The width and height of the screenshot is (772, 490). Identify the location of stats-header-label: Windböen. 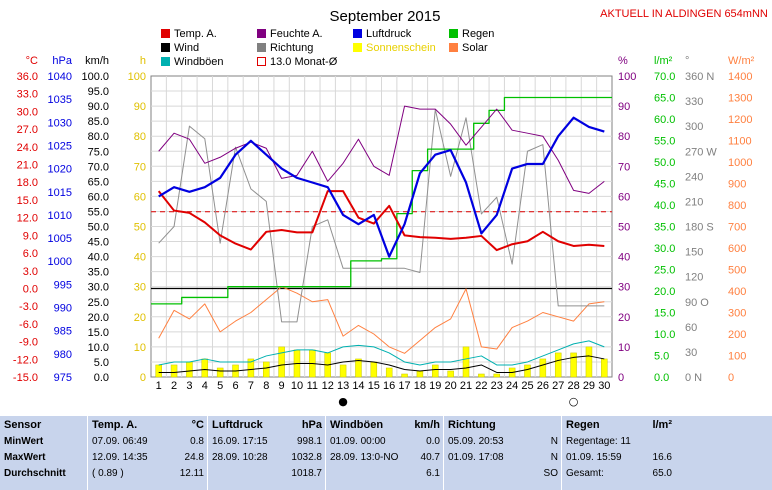
(357, 425).